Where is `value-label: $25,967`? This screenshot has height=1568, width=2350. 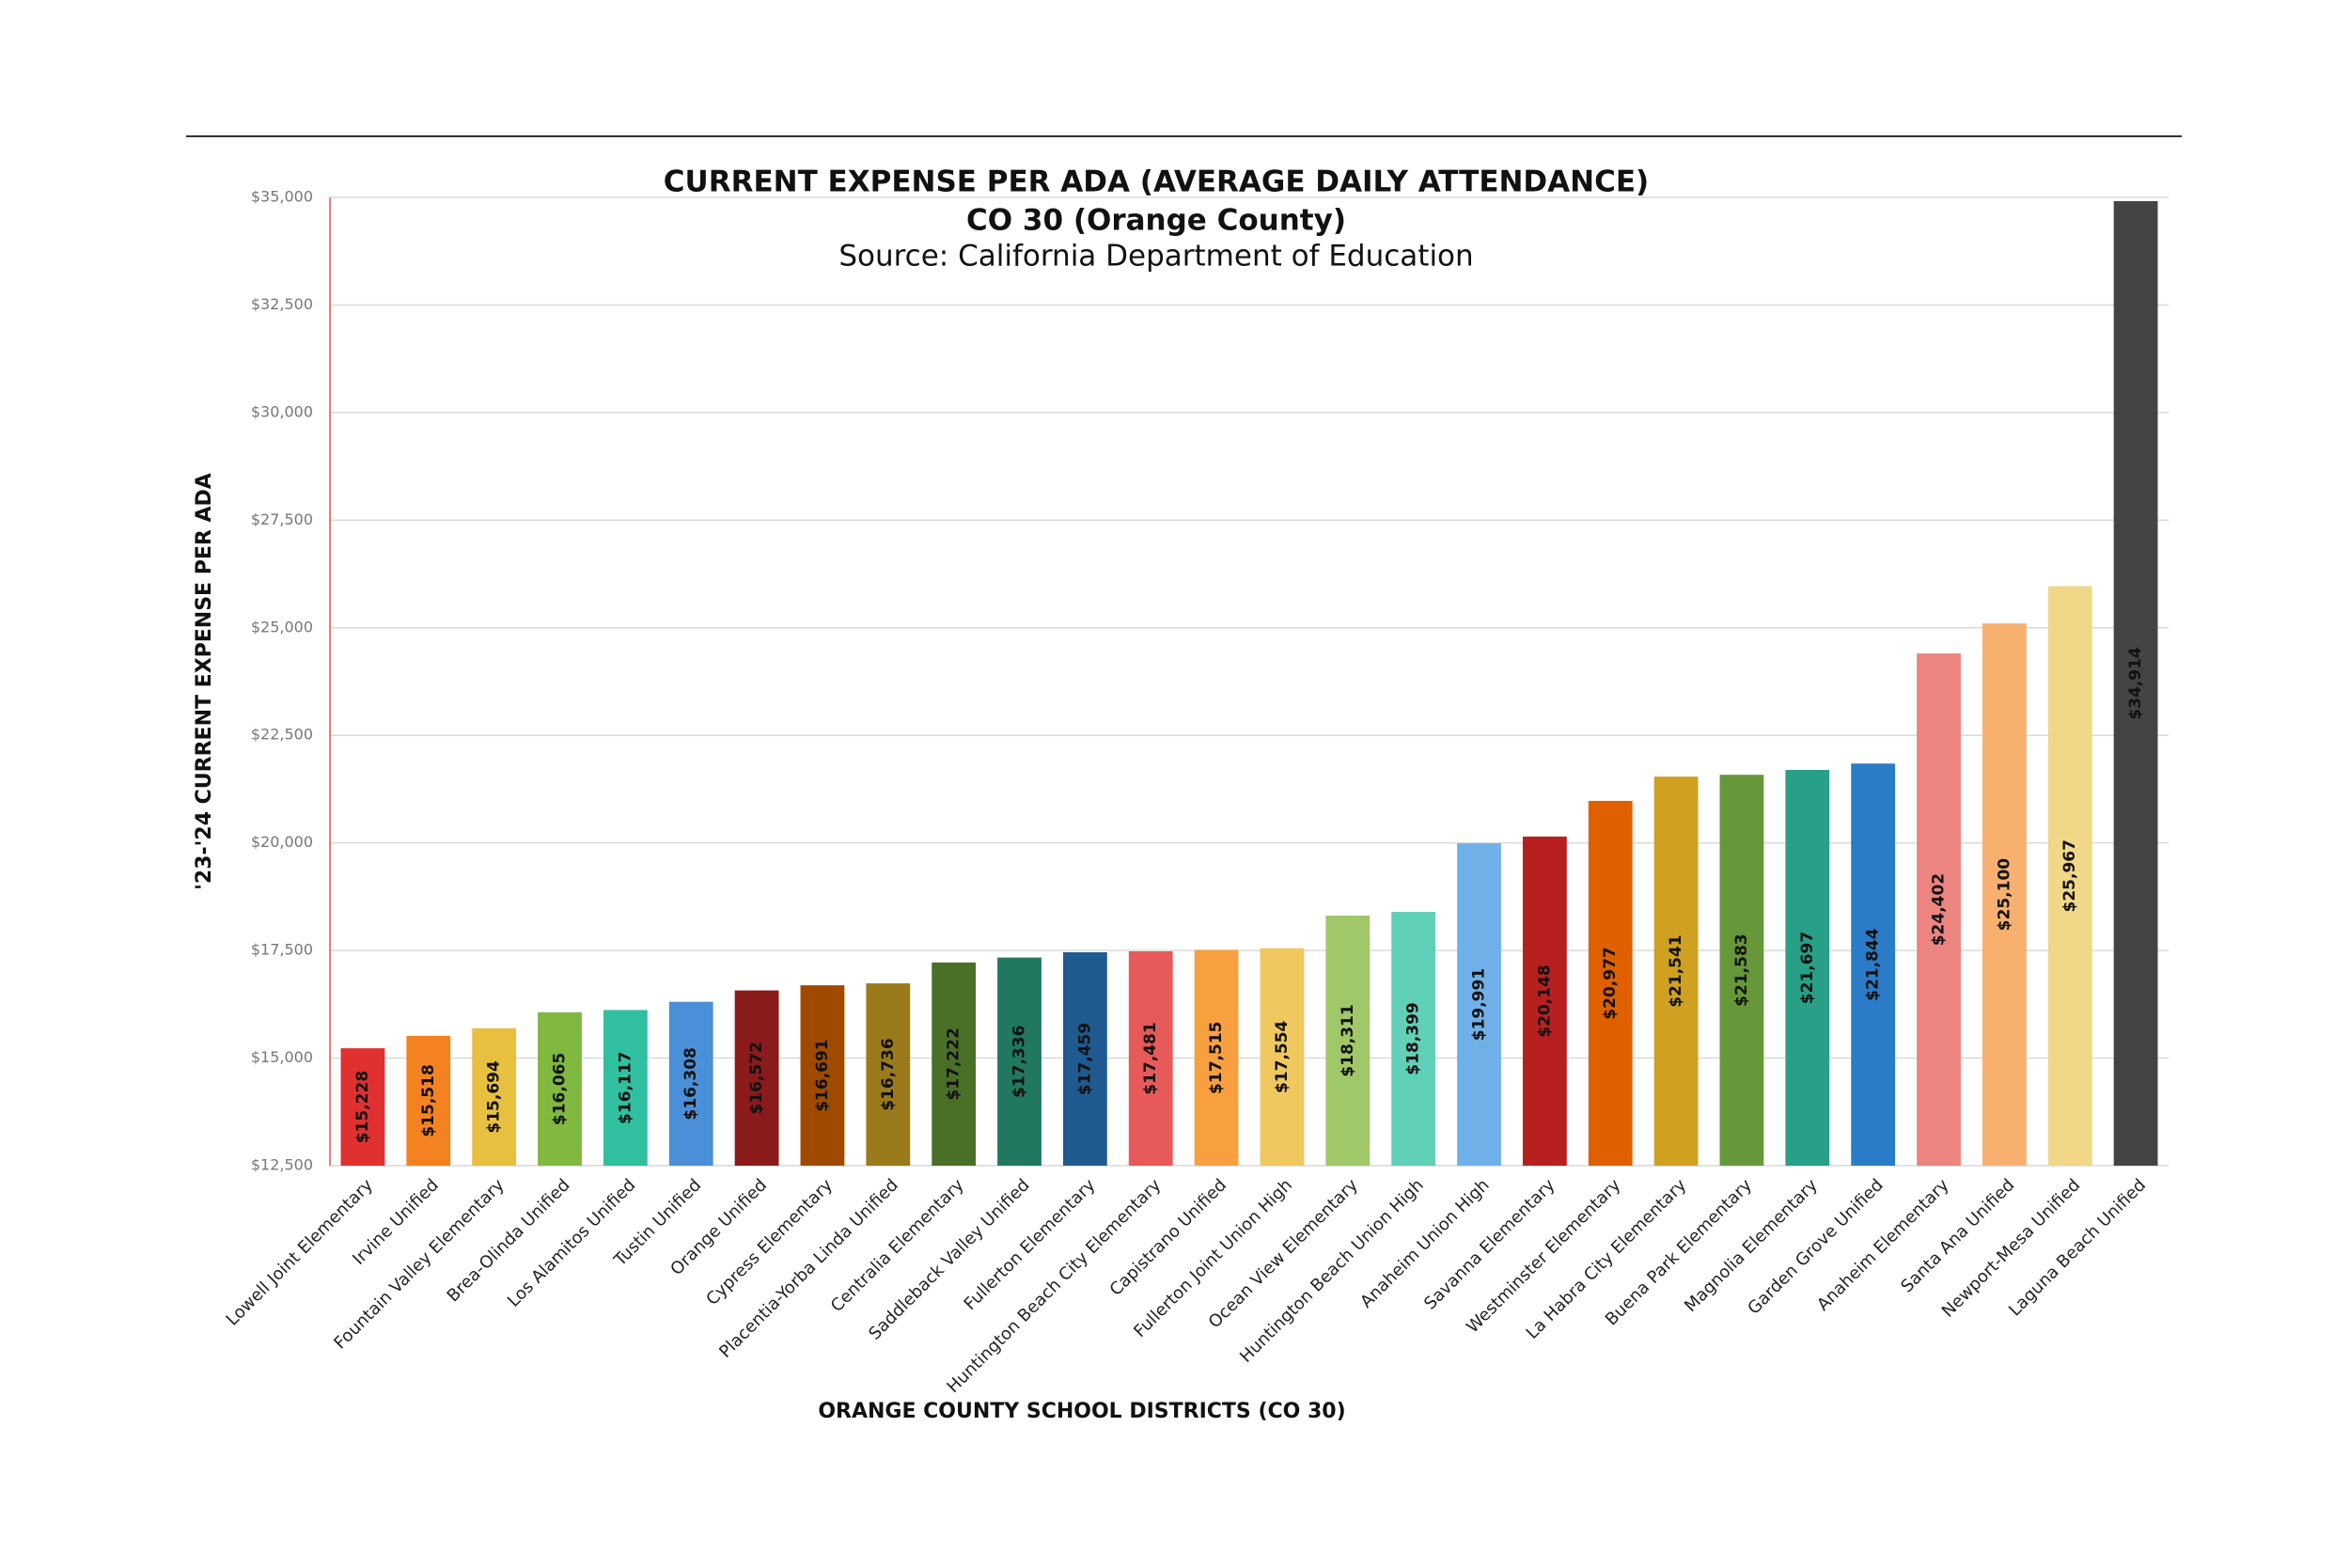
value-label: $25,967 is located at coordinates (2069, 875).